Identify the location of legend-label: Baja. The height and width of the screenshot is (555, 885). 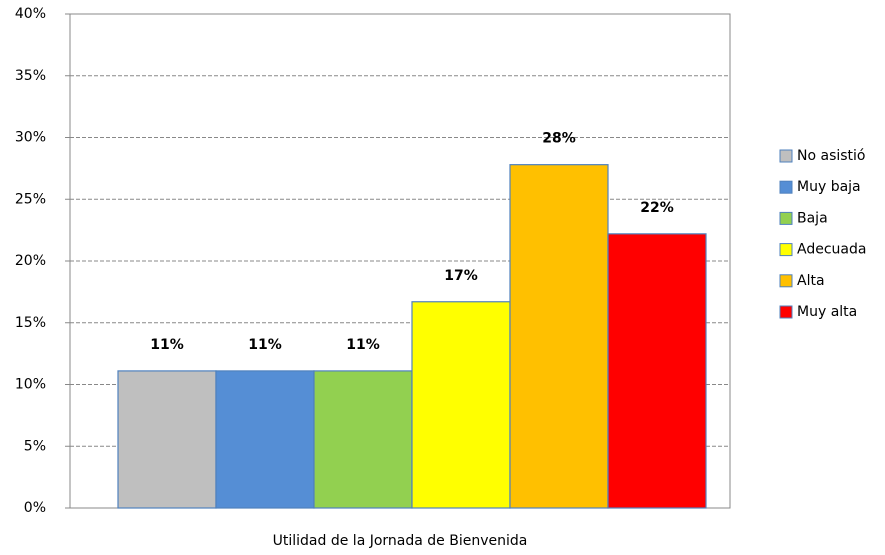
(812, 218).